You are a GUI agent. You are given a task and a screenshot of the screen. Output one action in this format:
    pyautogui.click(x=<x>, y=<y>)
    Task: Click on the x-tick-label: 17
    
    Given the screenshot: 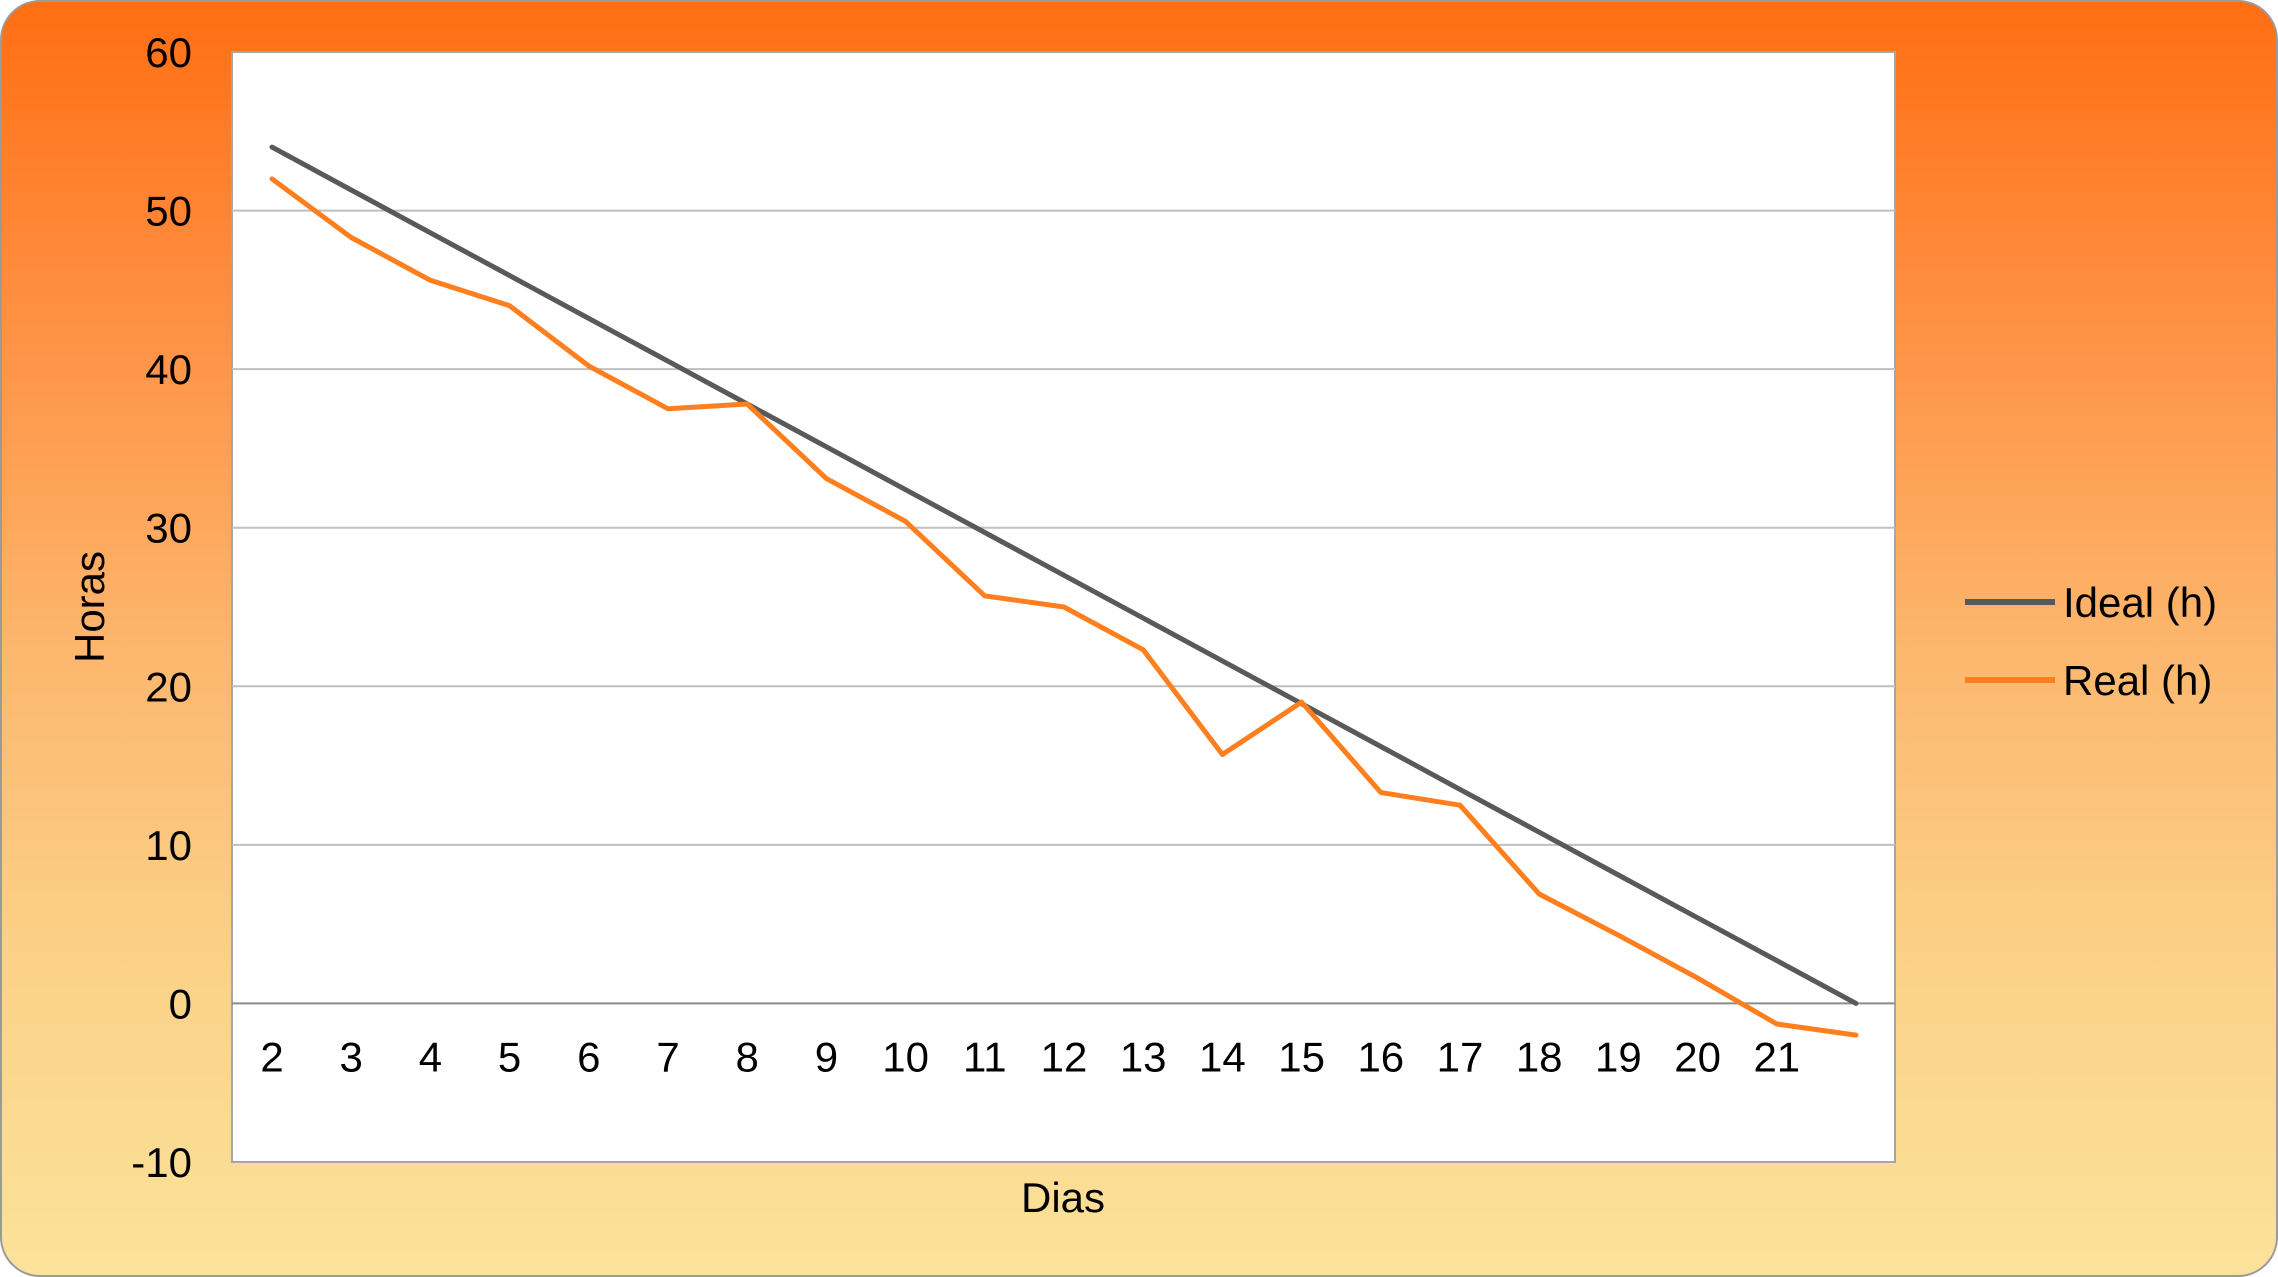 What is the action you would take?
    pyautogui.click(x=1460, y=1056)
    